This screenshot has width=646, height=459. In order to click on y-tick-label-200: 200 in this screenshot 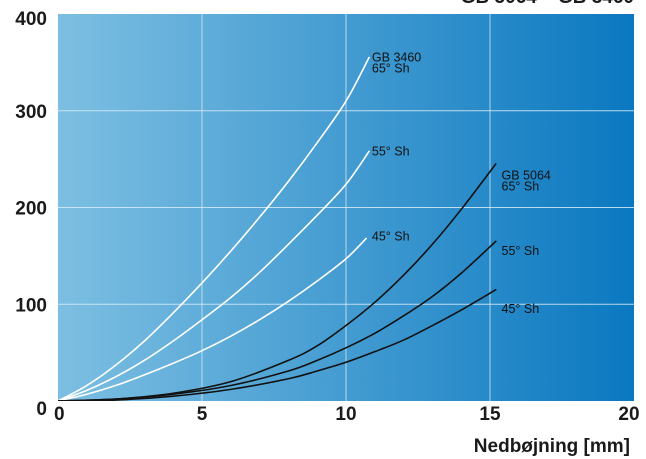, I will do `click(31, 209)`.